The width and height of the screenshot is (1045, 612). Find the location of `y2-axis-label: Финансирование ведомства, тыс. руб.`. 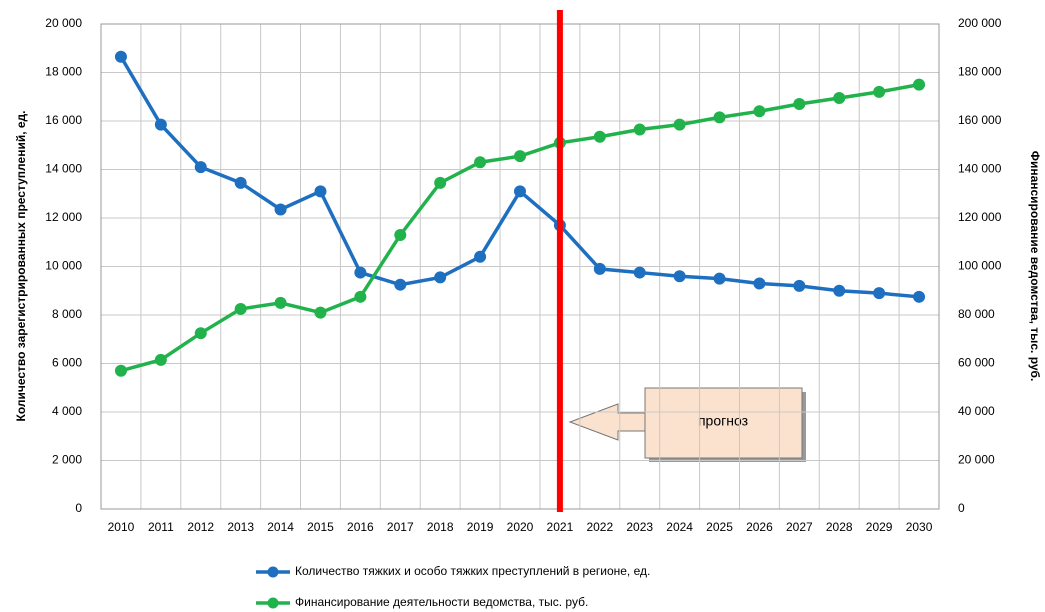

y2-axis-label: Финансирование ведомства, тыс. руб. is located at coordinates (1035, 266).